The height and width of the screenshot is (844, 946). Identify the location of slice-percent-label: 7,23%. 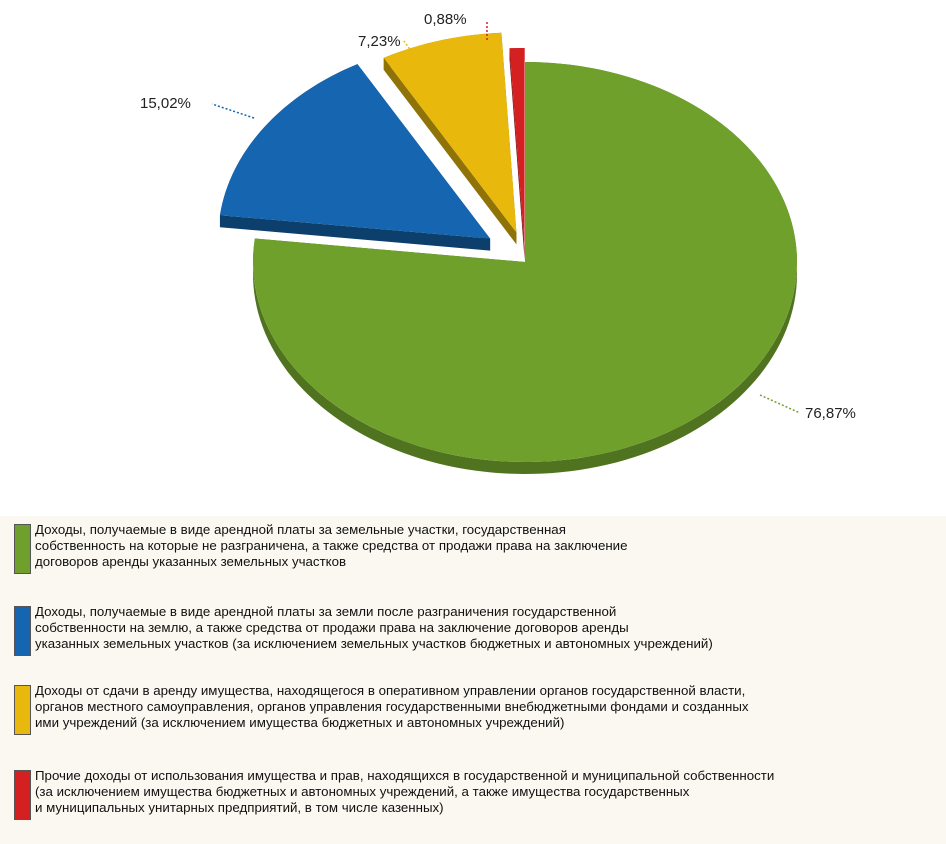
(379, 41).